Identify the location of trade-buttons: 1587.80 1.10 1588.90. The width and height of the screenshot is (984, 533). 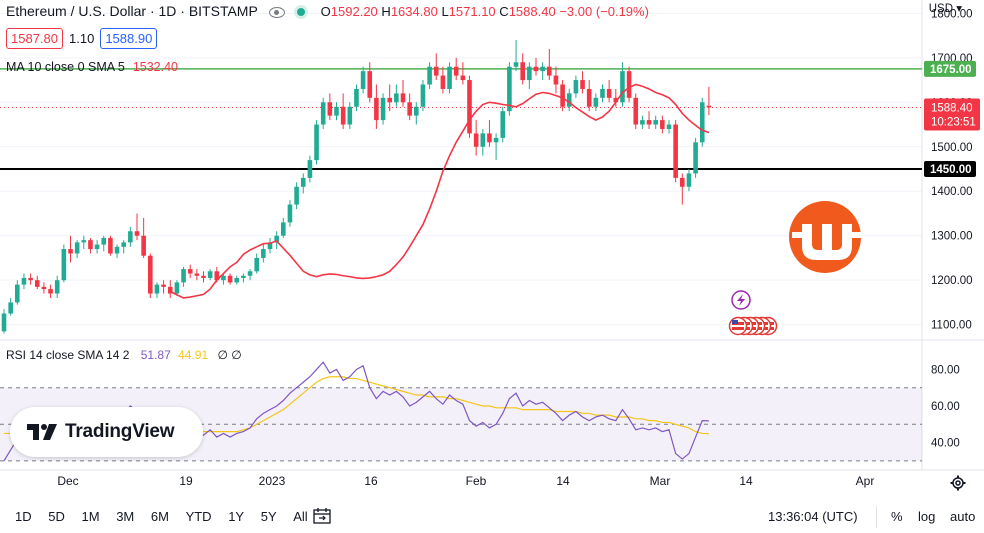
(82, 38).